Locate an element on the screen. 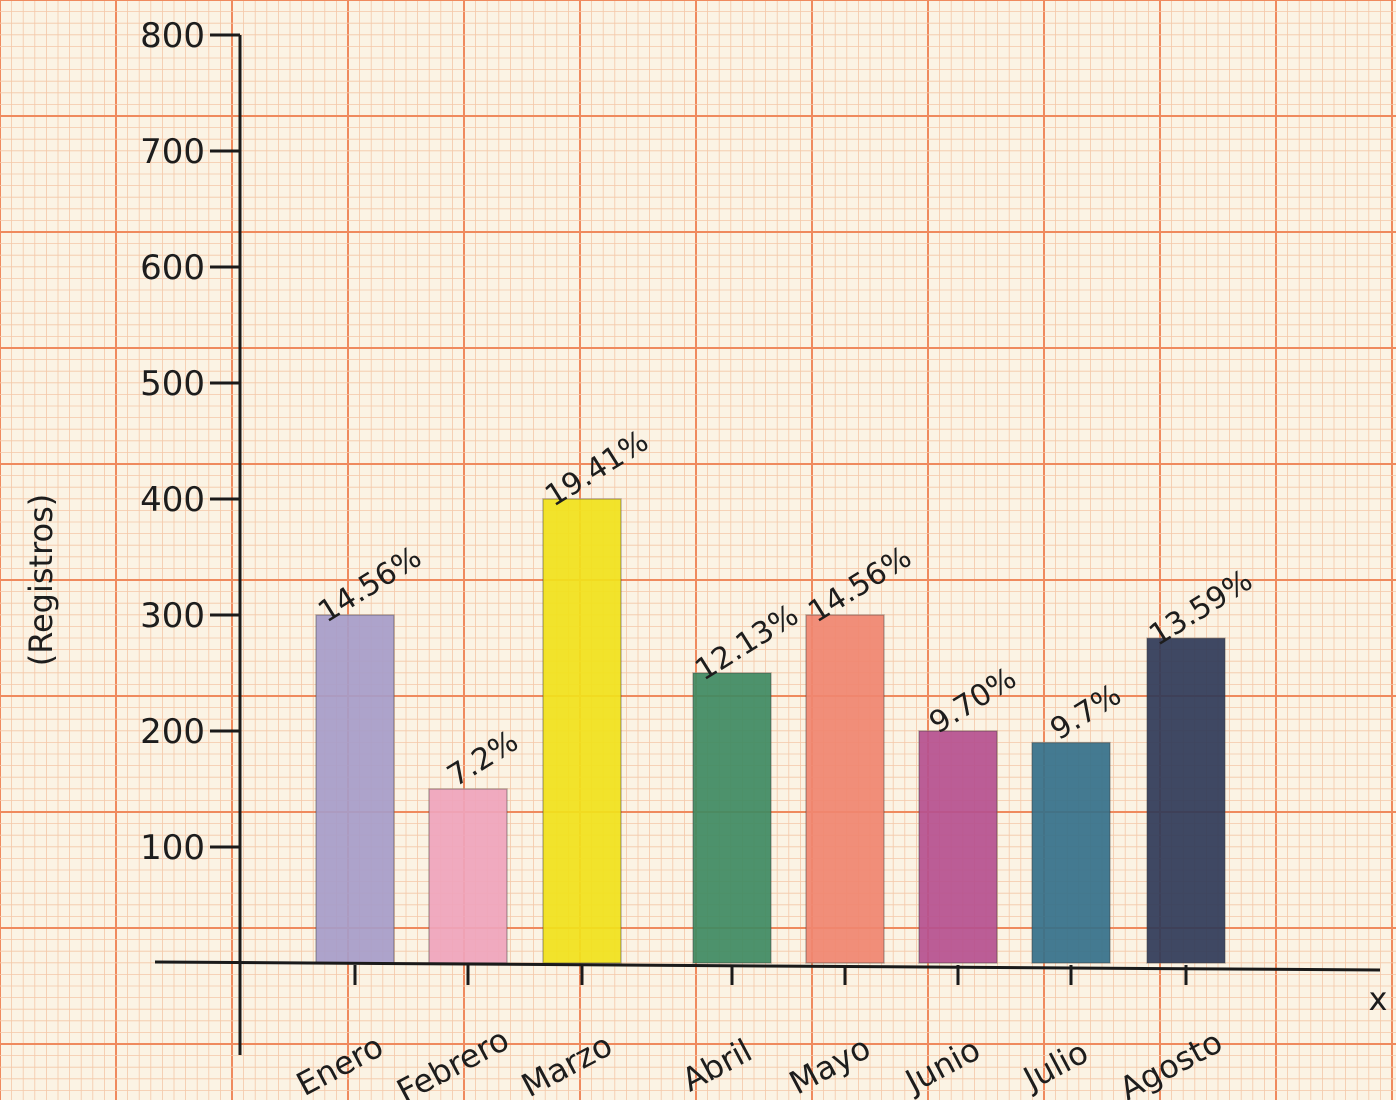  y-tick-label: 200 is located at coordinates (172, 732).